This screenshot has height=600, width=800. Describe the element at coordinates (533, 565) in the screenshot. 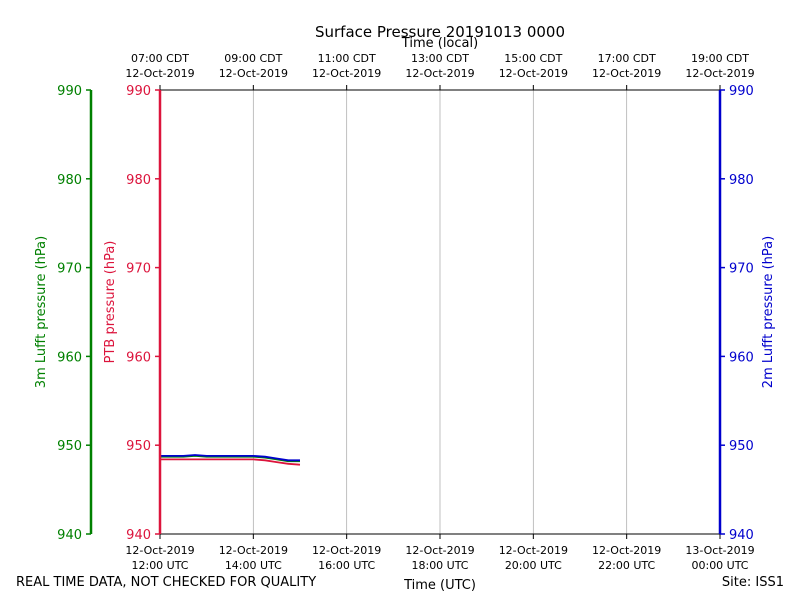

I see `x-tick-label-bottom-time: 20:00 UTC` at that location.